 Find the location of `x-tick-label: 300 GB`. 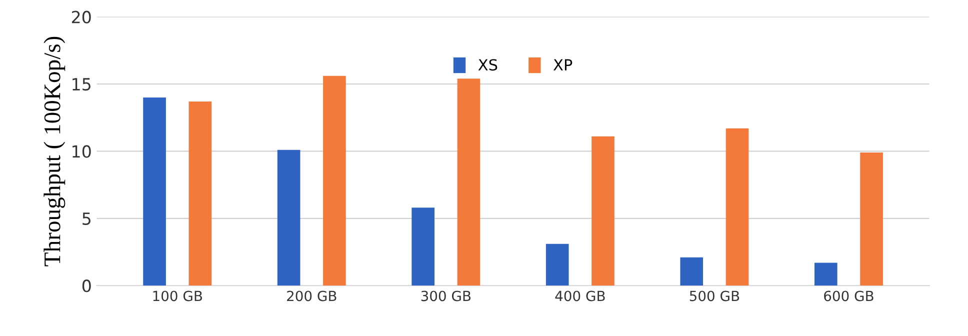

x-tick-label: 300 GB is located at coordinates (446, 296).